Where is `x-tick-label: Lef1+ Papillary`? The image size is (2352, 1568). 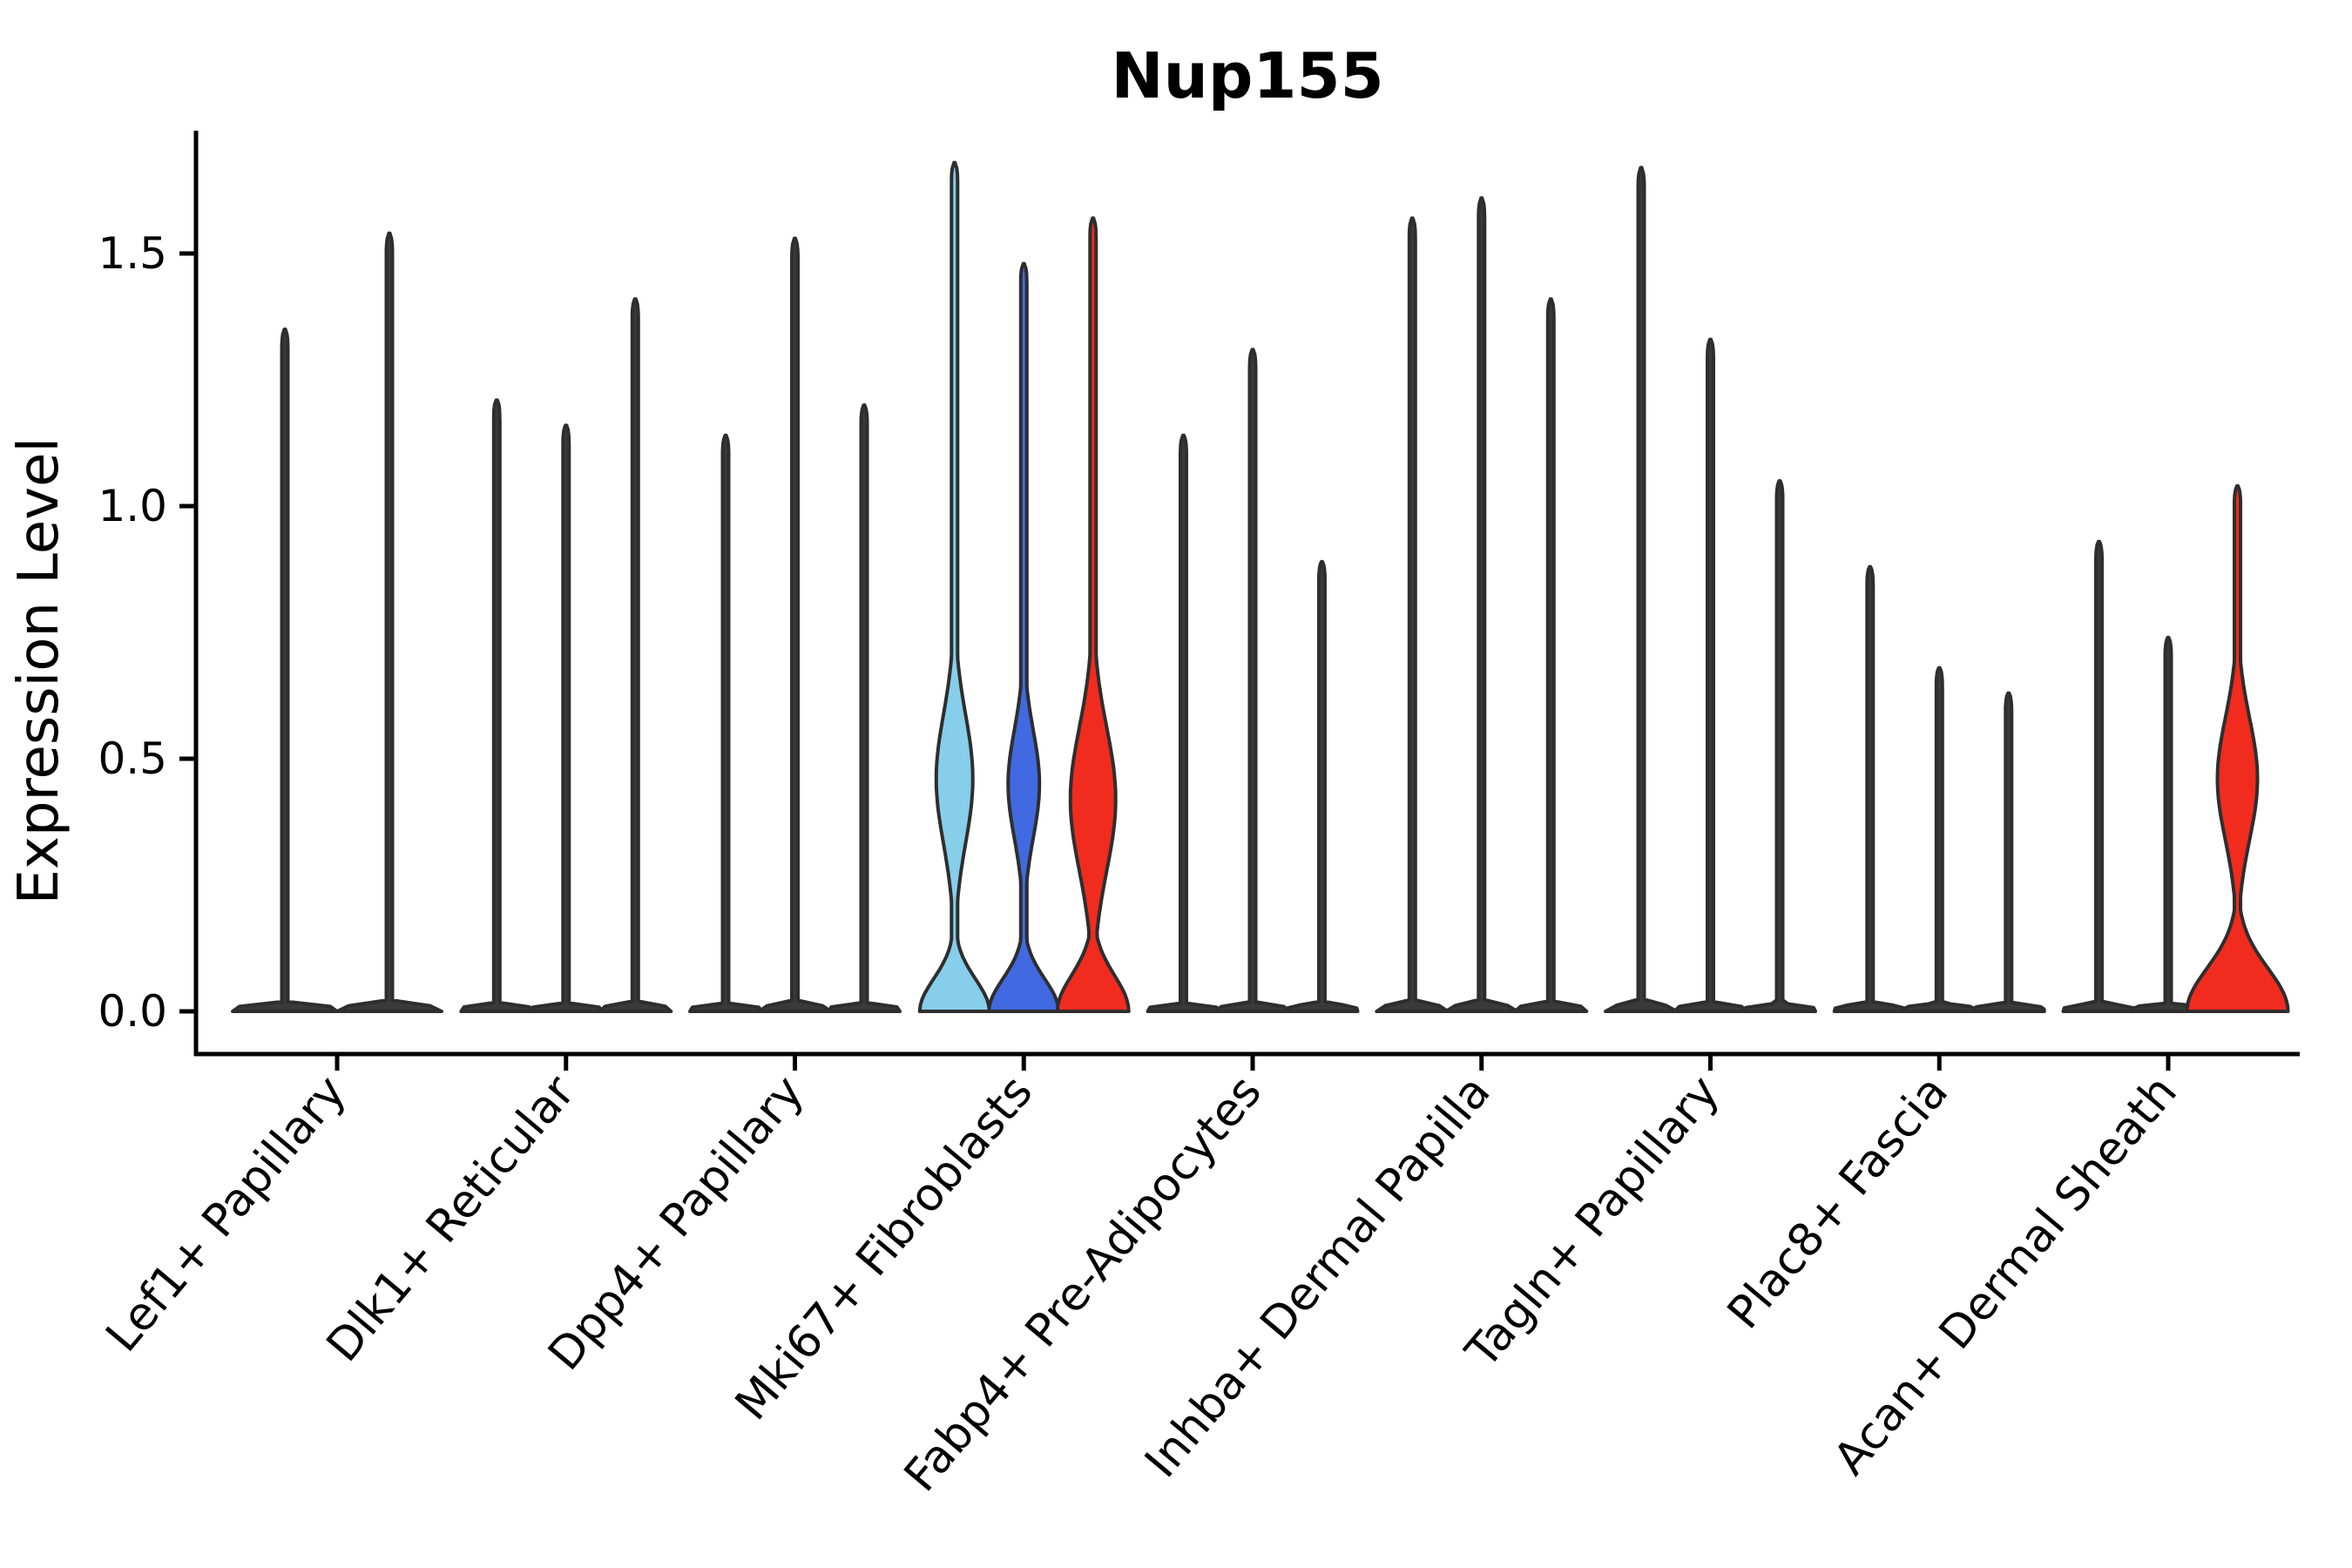
x-tick-label: Lef1+ Papillary is located at coordinates (226, 1214).